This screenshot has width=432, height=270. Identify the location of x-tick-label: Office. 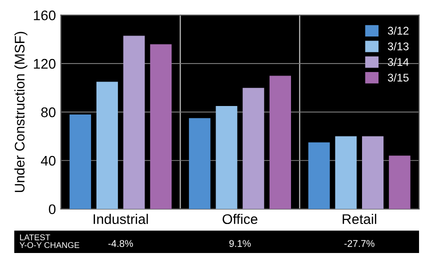
(240, 219).